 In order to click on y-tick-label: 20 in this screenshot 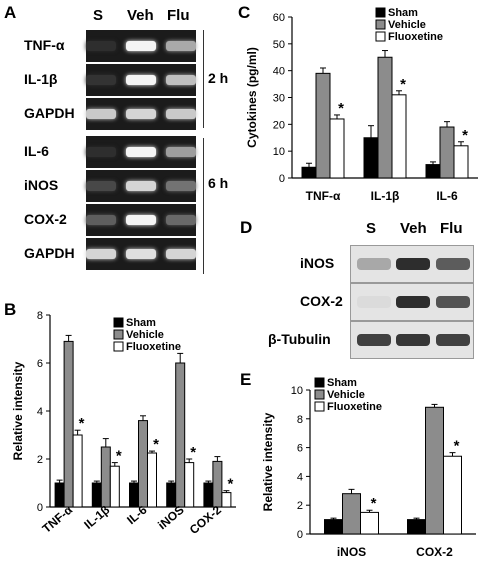, I will do `click(279, 125)`.